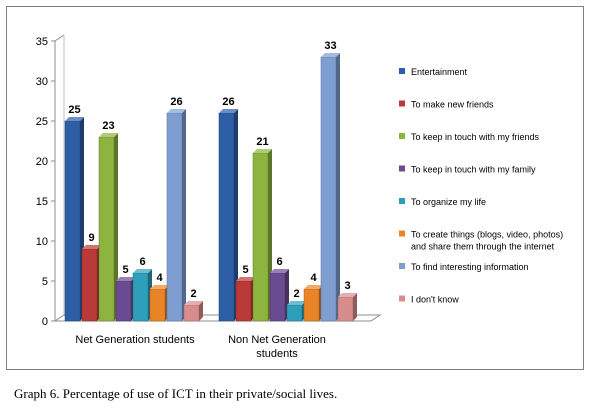 This screenshot has width=590, height=414. I want to click on data-label: 3, so click(347, 286).